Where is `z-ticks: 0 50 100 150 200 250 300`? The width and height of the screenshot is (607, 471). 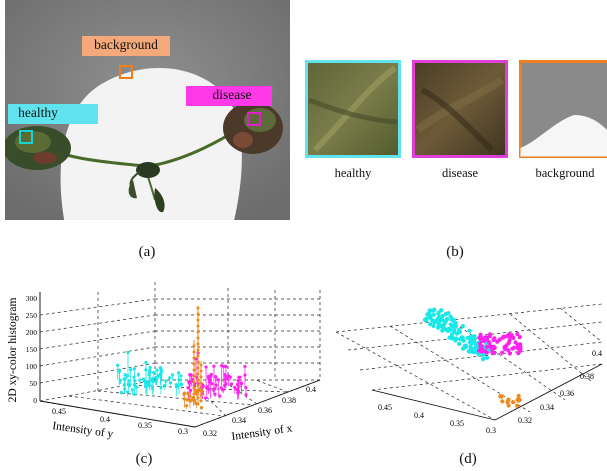
z-ticks: 0 50 100 150 200 250 300 is located at coordinates (32, 349).